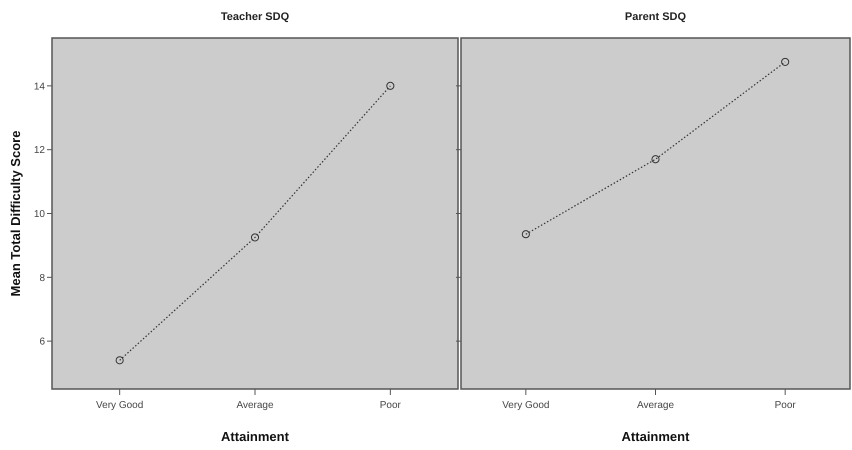  I want to click on y-tick-label: 6, so click(42, 342).